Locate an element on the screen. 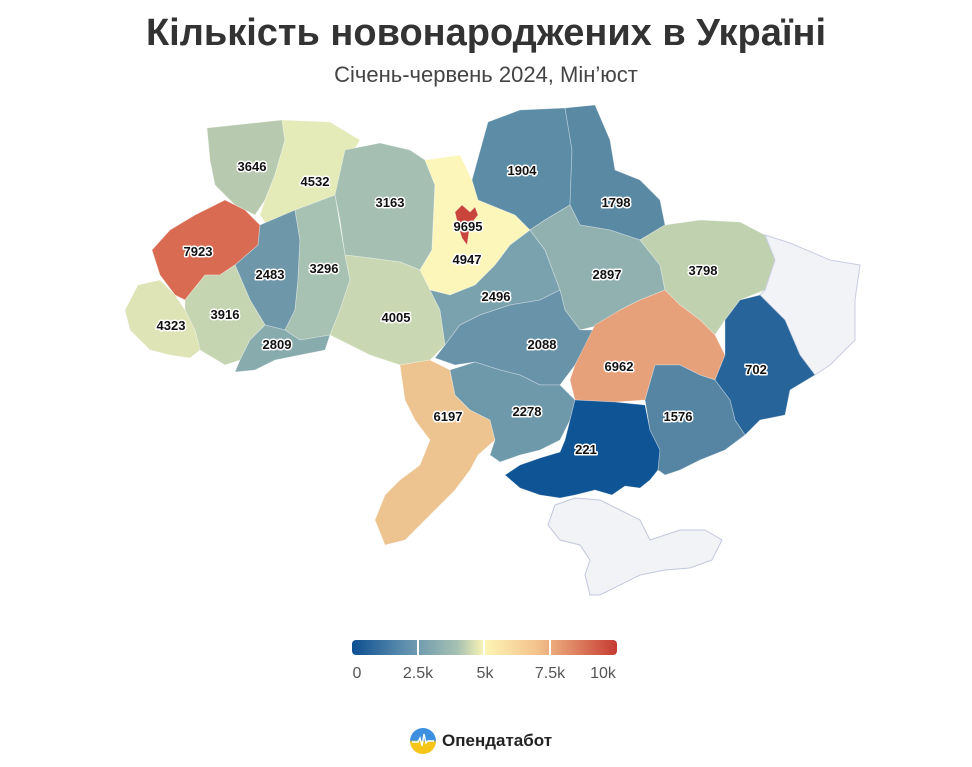 Image resolution: width=972 pixels, height=767 pixels. label-ivano-frankivsk: 3916 is located at coordinates (225, 314).